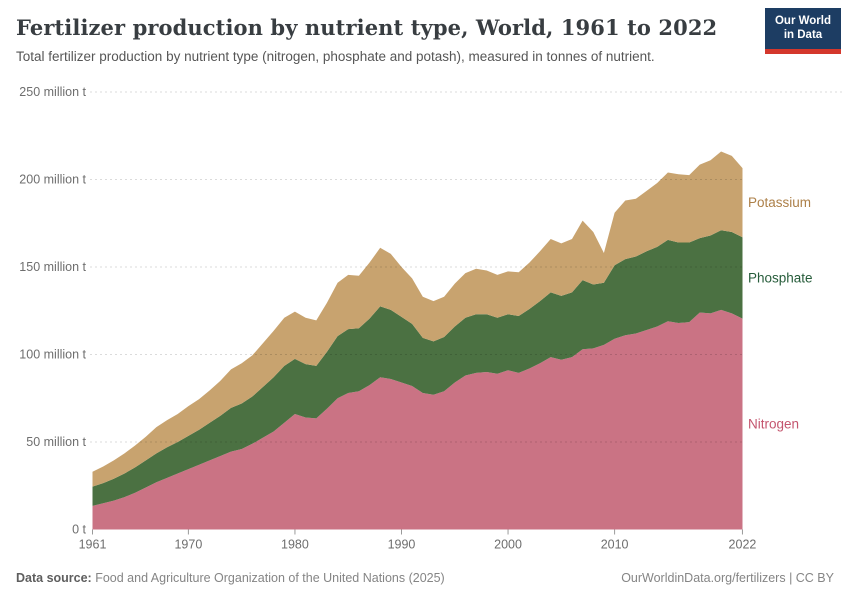 Image resolution: width=850 pixels, height=600 pixels. I want to click on credit-link: OurWorldinData.org/fertilizers | CC BY, so click(727, 578).